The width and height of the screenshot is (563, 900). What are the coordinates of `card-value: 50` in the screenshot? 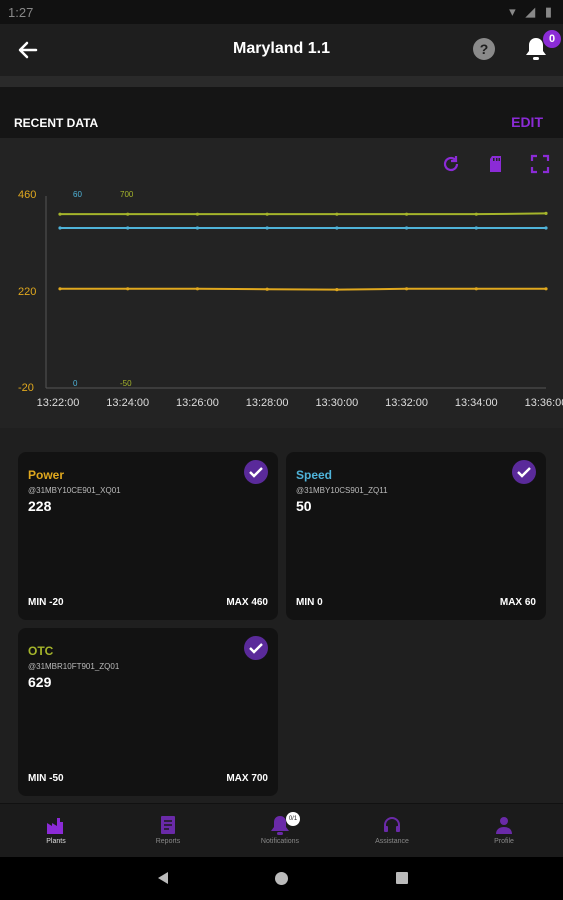 It's located at (304, 506).